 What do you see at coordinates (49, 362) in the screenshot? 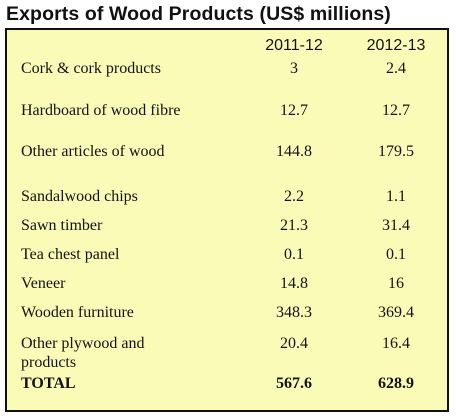
I see `row-label-other-plywood-line2: products` at bounding box center [49, 362].